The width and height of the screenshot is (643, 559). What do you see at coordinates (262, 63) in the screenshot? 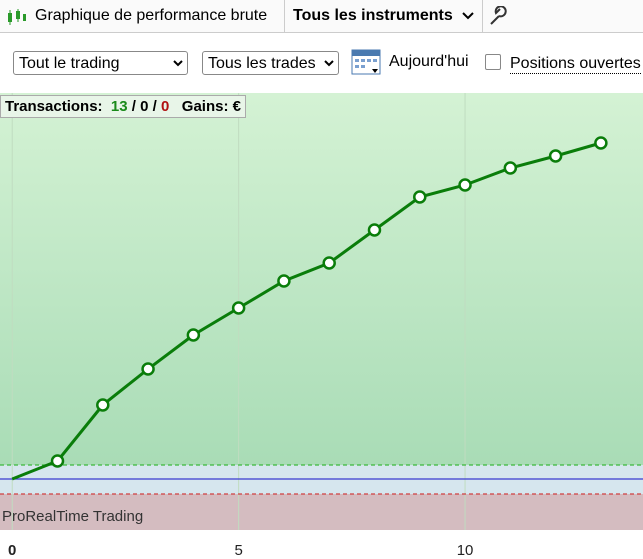
I see `select-text: Tous les trades` at bounding box center [262, 63].